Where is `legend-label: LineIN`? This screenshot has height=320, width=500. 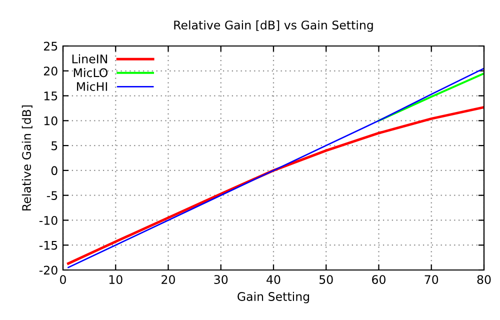
legend-label: LineIN is located at coordinates (90, 59).